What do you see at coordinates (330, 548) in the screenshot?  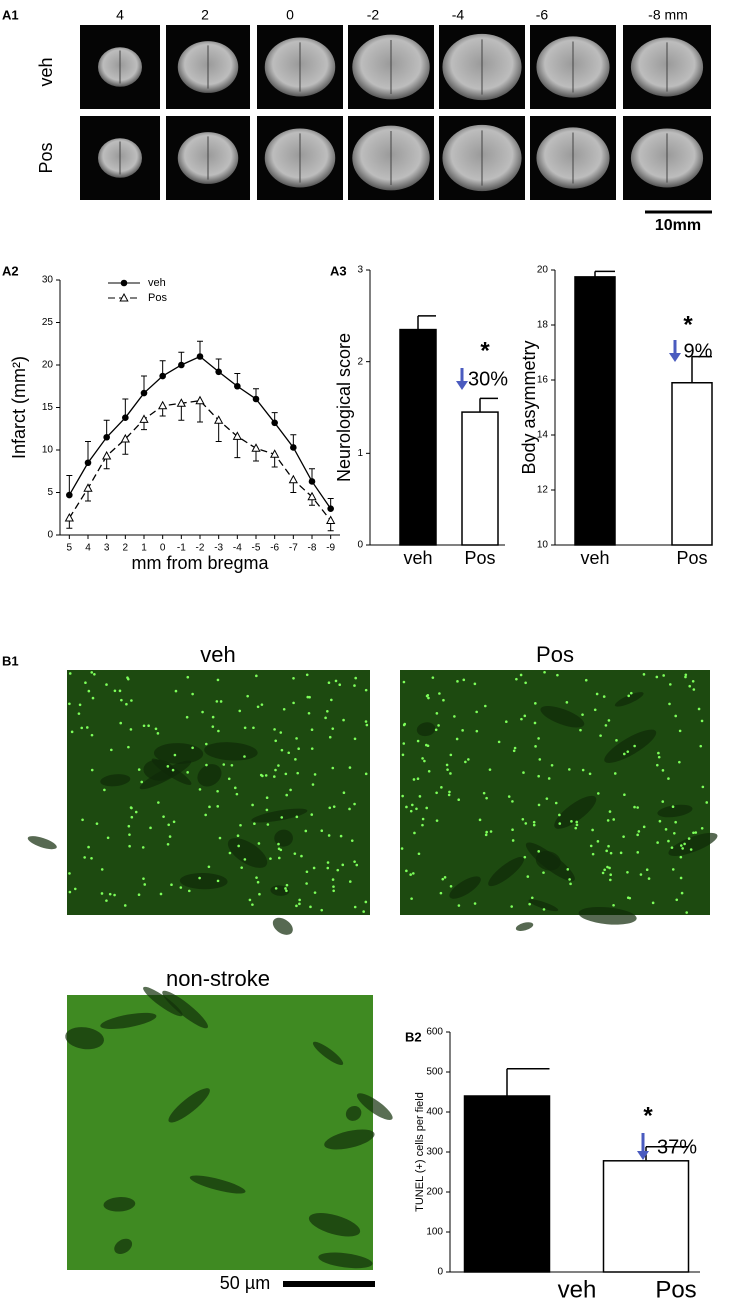 I see `x-tick-label: -9` at bounding box center [330, 548].